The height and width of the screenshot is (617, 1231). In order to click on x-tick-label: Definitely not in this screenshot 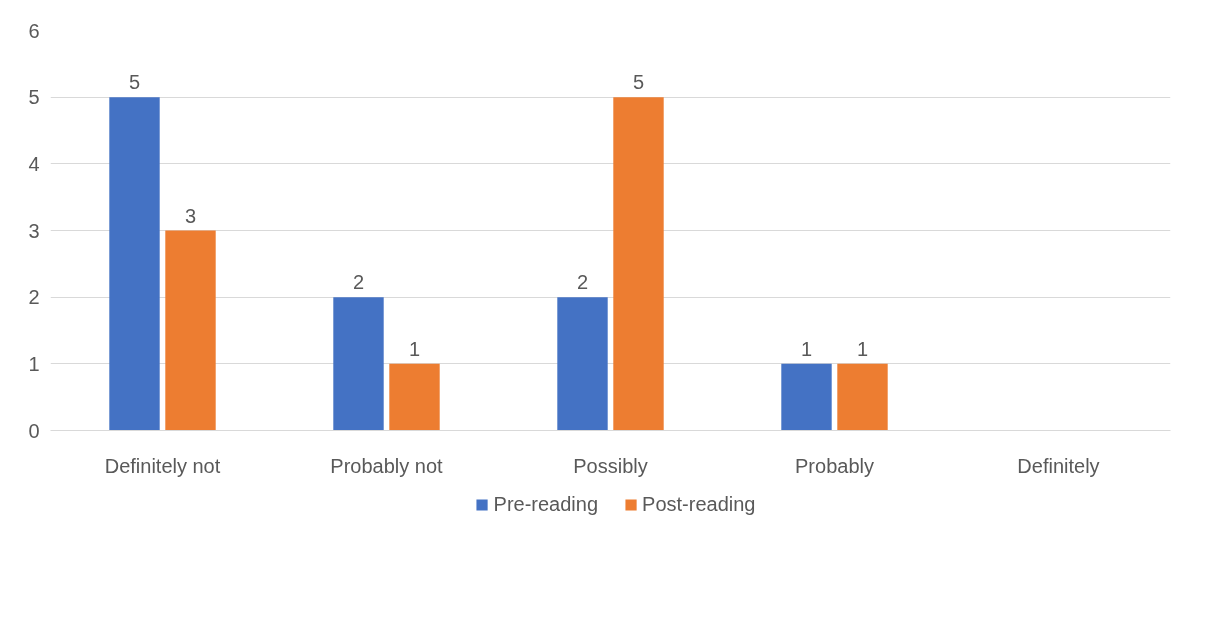, I will do `click(162, 465)`.